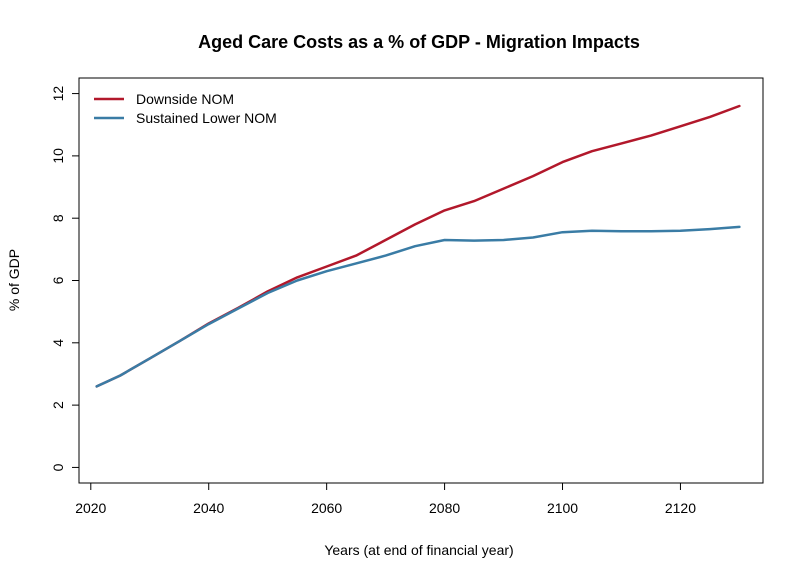 Image resolution: width=802 pixels, height=580 pixels. What do you see at coordinates (418, 550) in the screenshot?
I see `x-axis-label: Years (at end of financial year)` at bounding box center [418, 550].